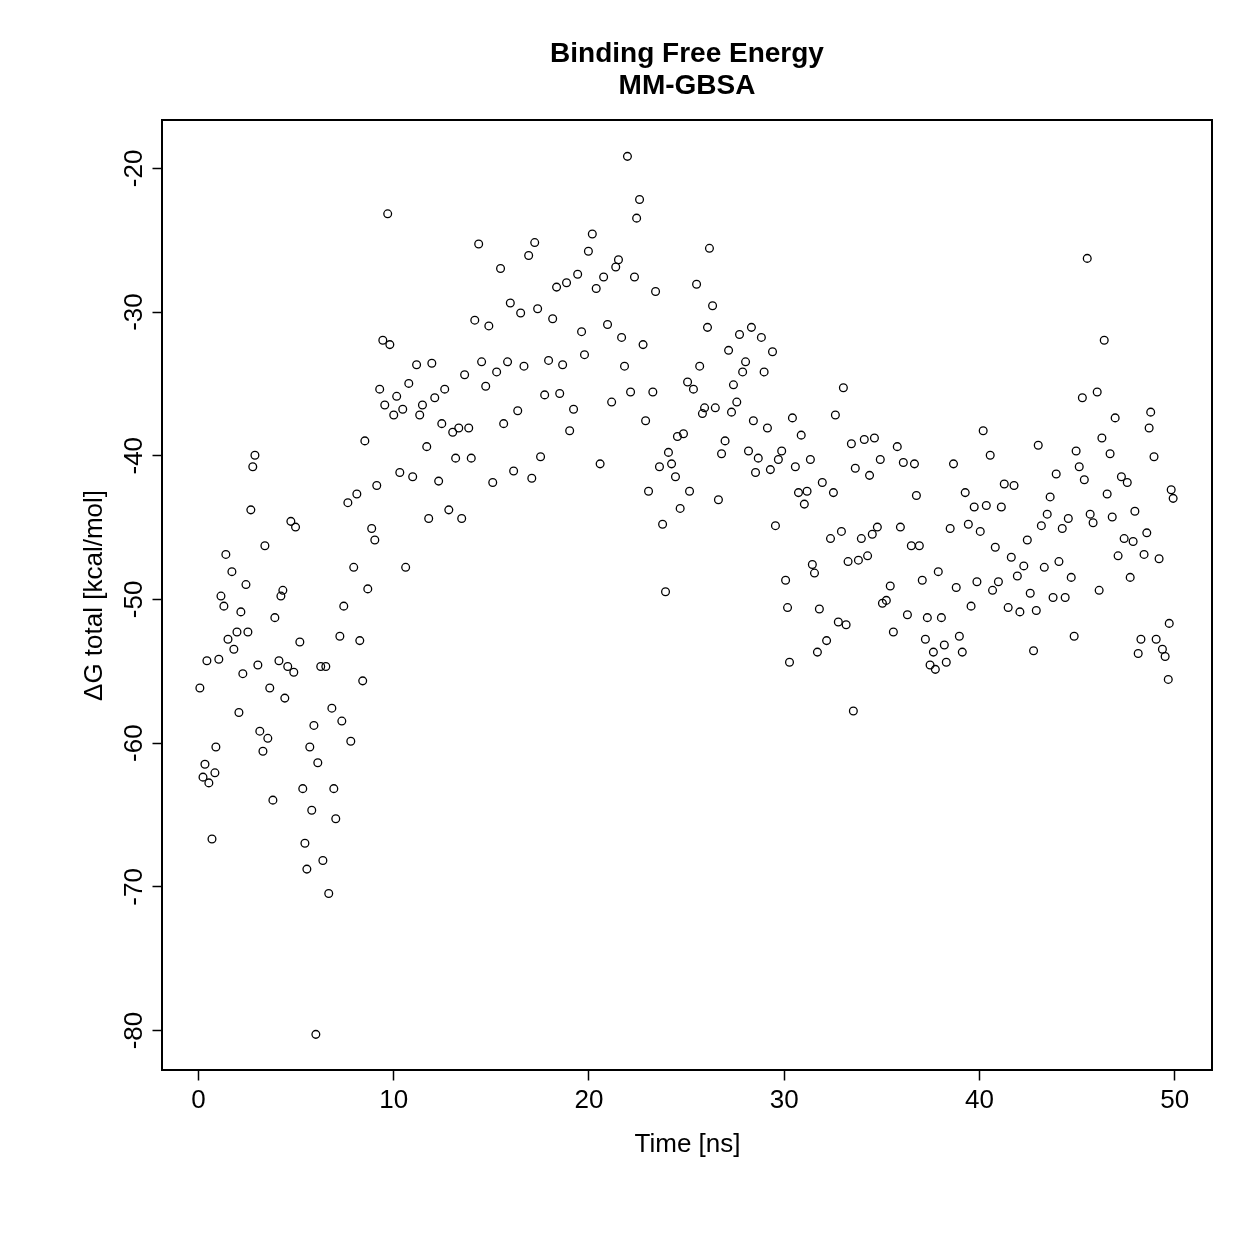 This screenshot has height=1259, width=1259. What do you see at coordinates (132, 168) in the screenshot?
I see `y-tick-label: -20` at bounding box center [132, 168].